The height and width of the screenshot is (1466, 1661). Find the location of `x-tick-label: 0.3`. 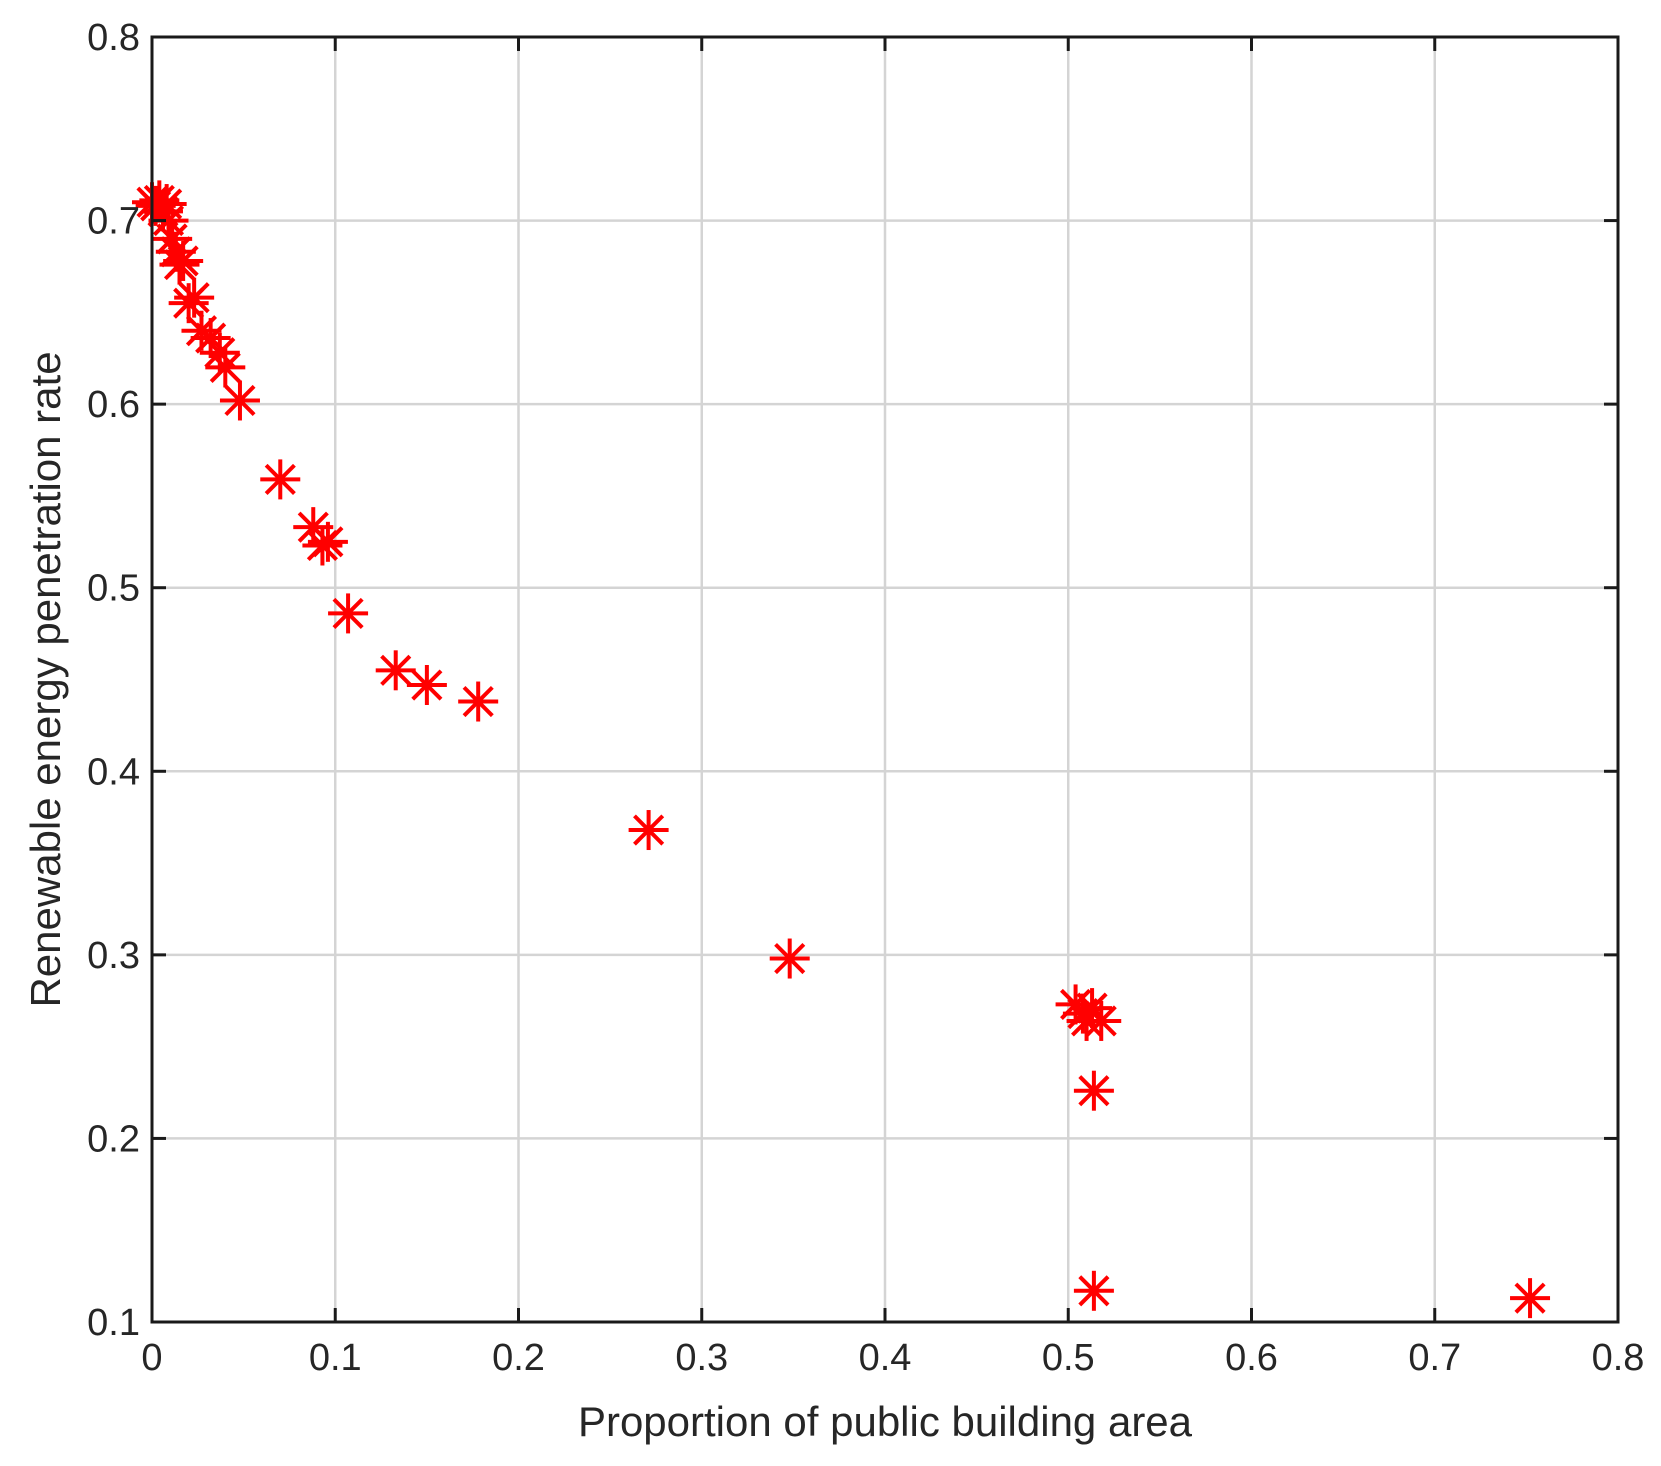

x-tick-label: 0.3 is located at coordinates (701, 1358).